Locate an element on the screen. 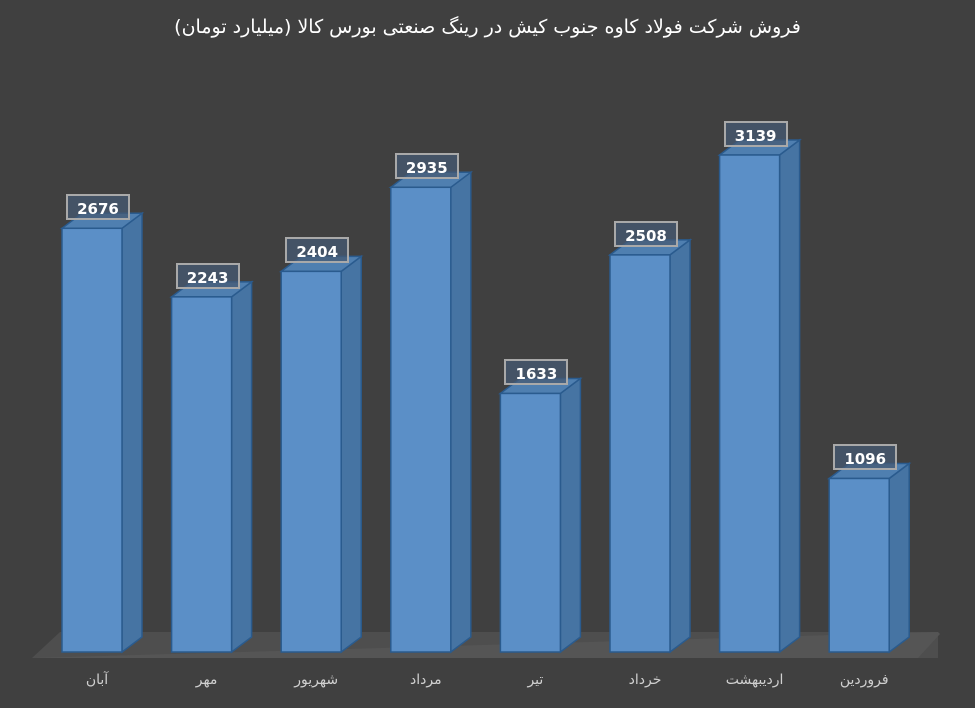 The width and height of the screenshot is (975, 708). data-label: 1633 is located at coordinates (536, 372).